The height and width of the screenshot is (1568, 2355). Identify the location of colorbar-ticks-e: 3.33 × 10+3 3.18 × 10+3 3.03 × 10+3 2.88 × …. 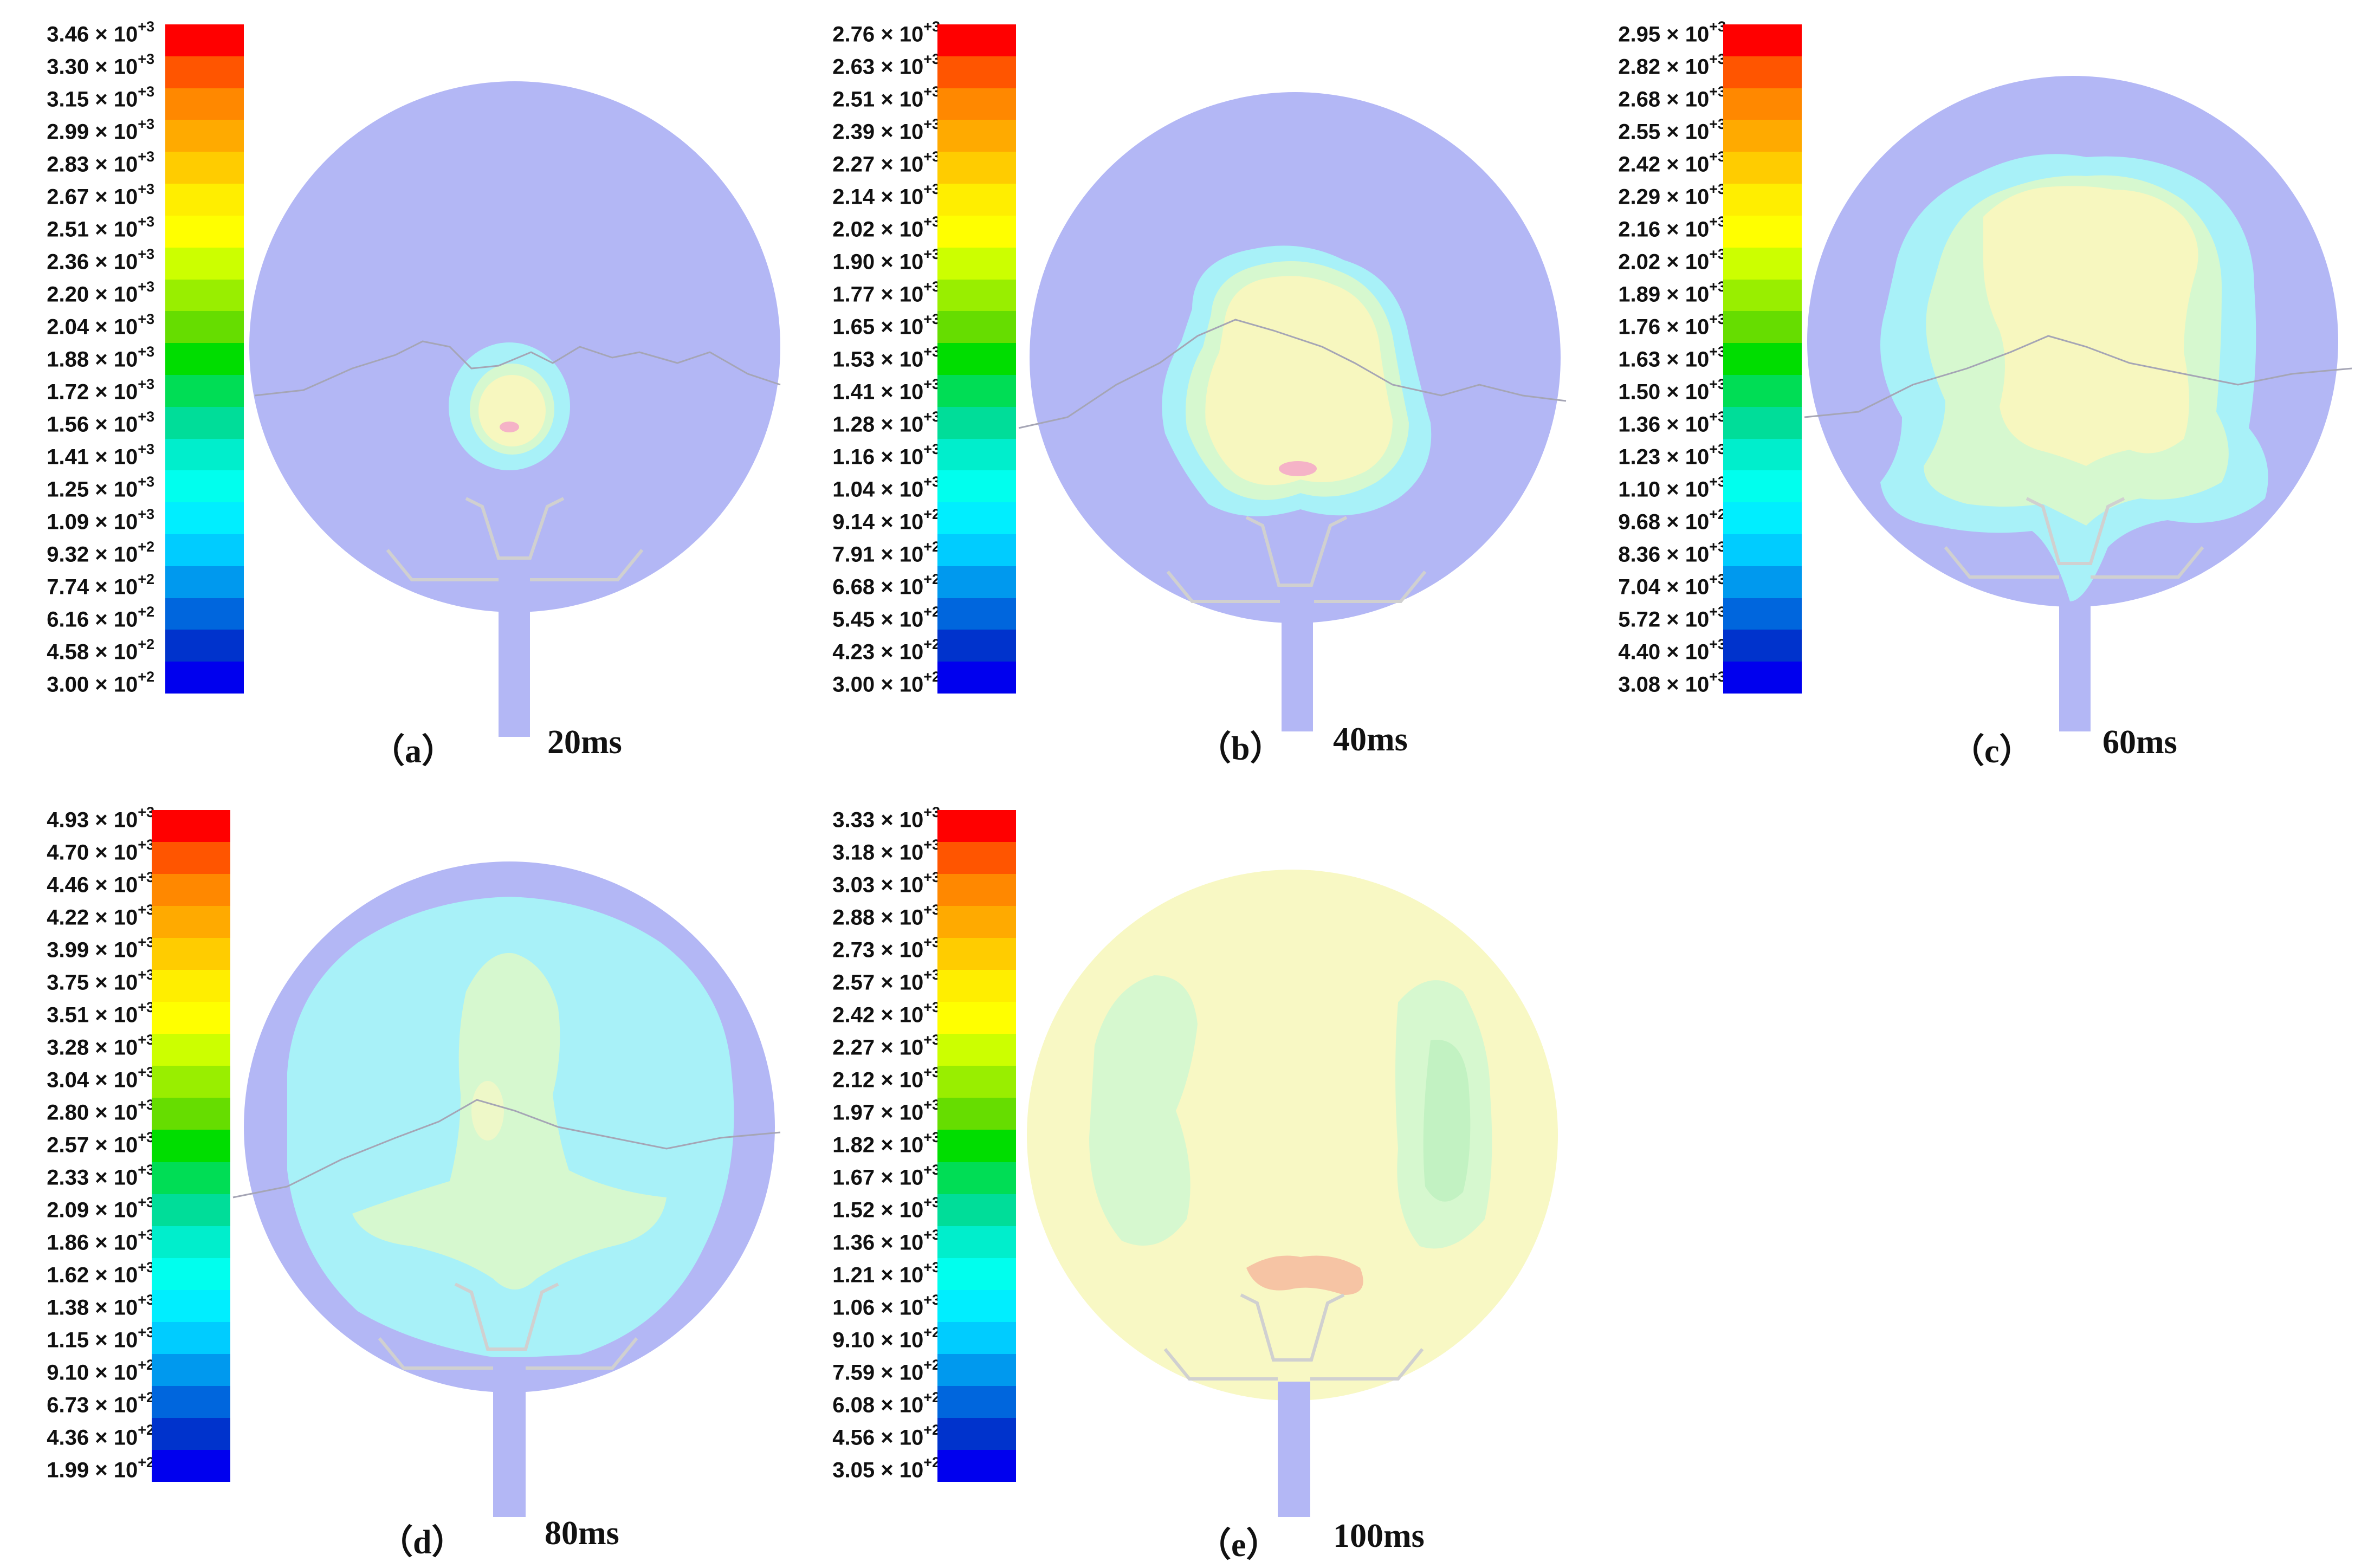
(863, 1142).